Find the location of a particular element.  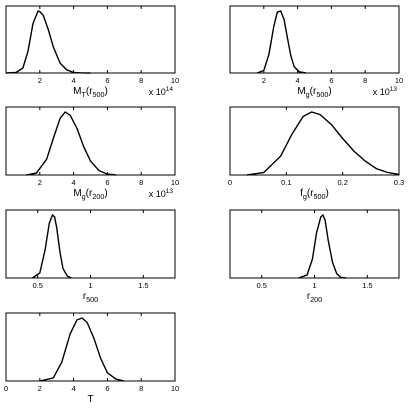

x-axis-label: r500​ is located at coordinates (90, 297).